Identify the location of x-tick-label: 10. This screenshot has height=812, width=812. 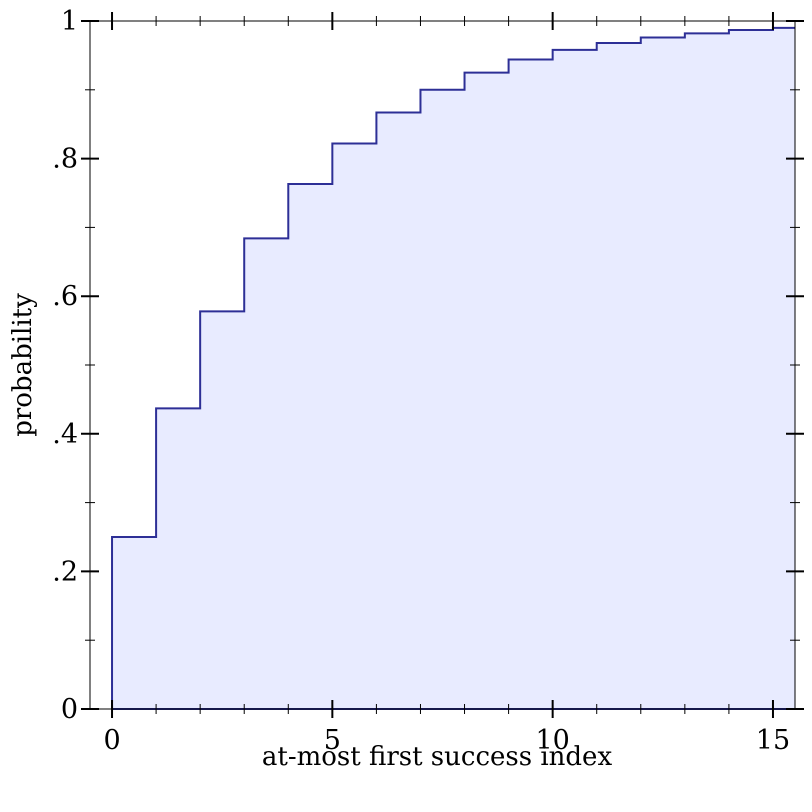
(552, 740).